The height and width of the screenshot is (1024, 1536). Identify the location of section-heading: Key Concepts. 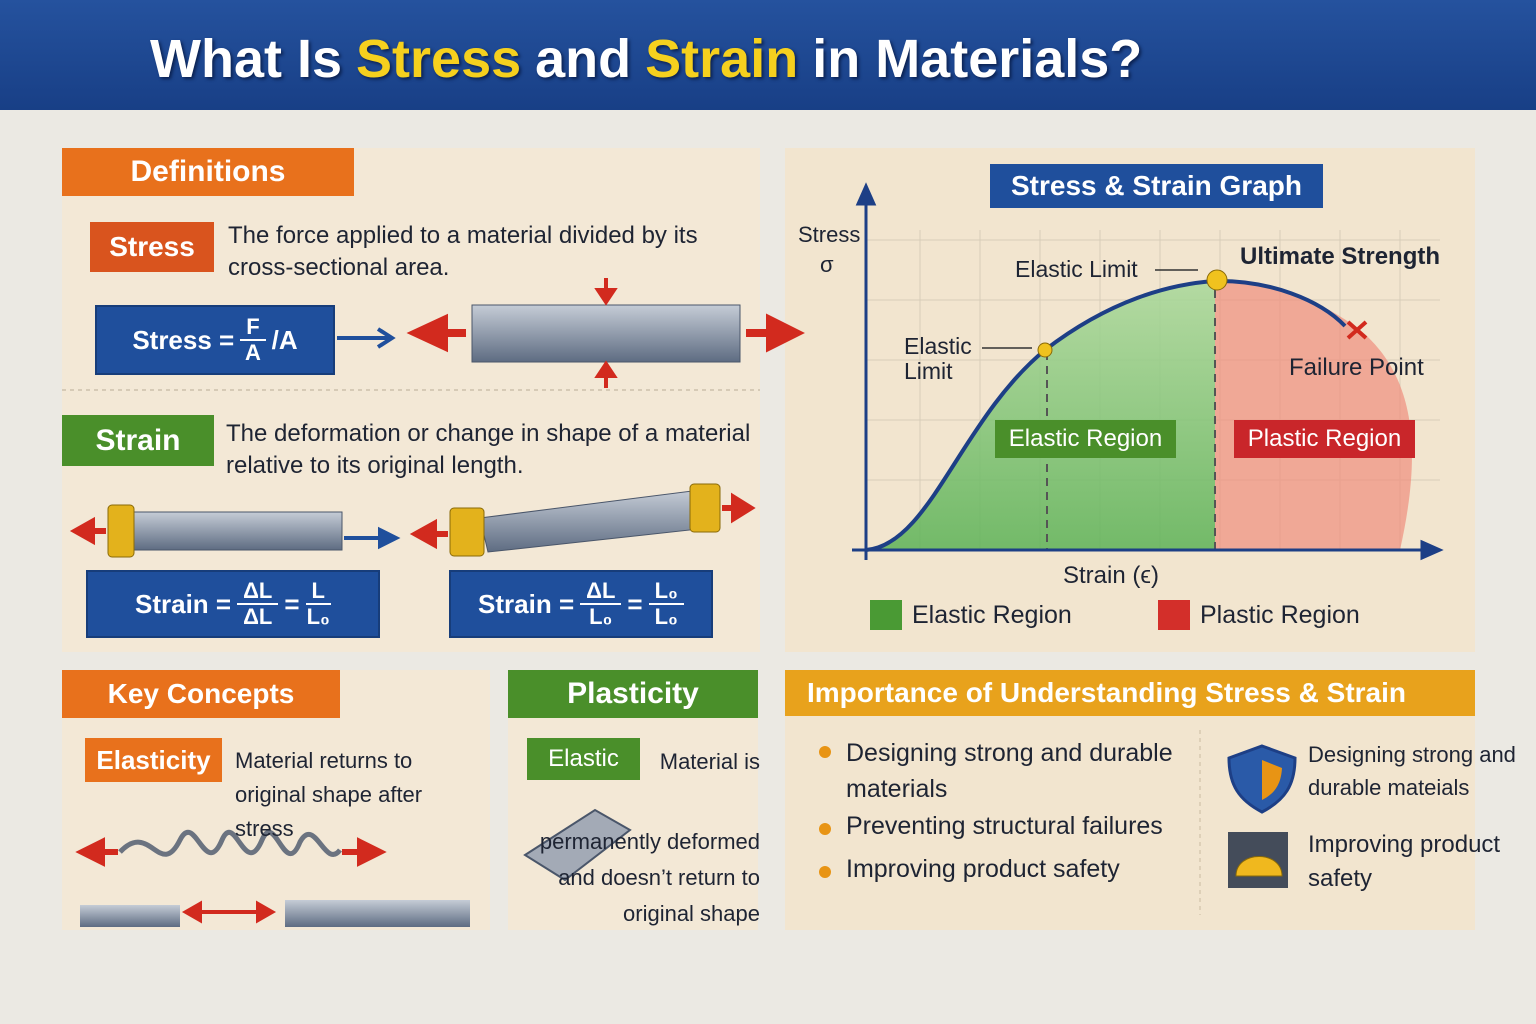
(201, 694).